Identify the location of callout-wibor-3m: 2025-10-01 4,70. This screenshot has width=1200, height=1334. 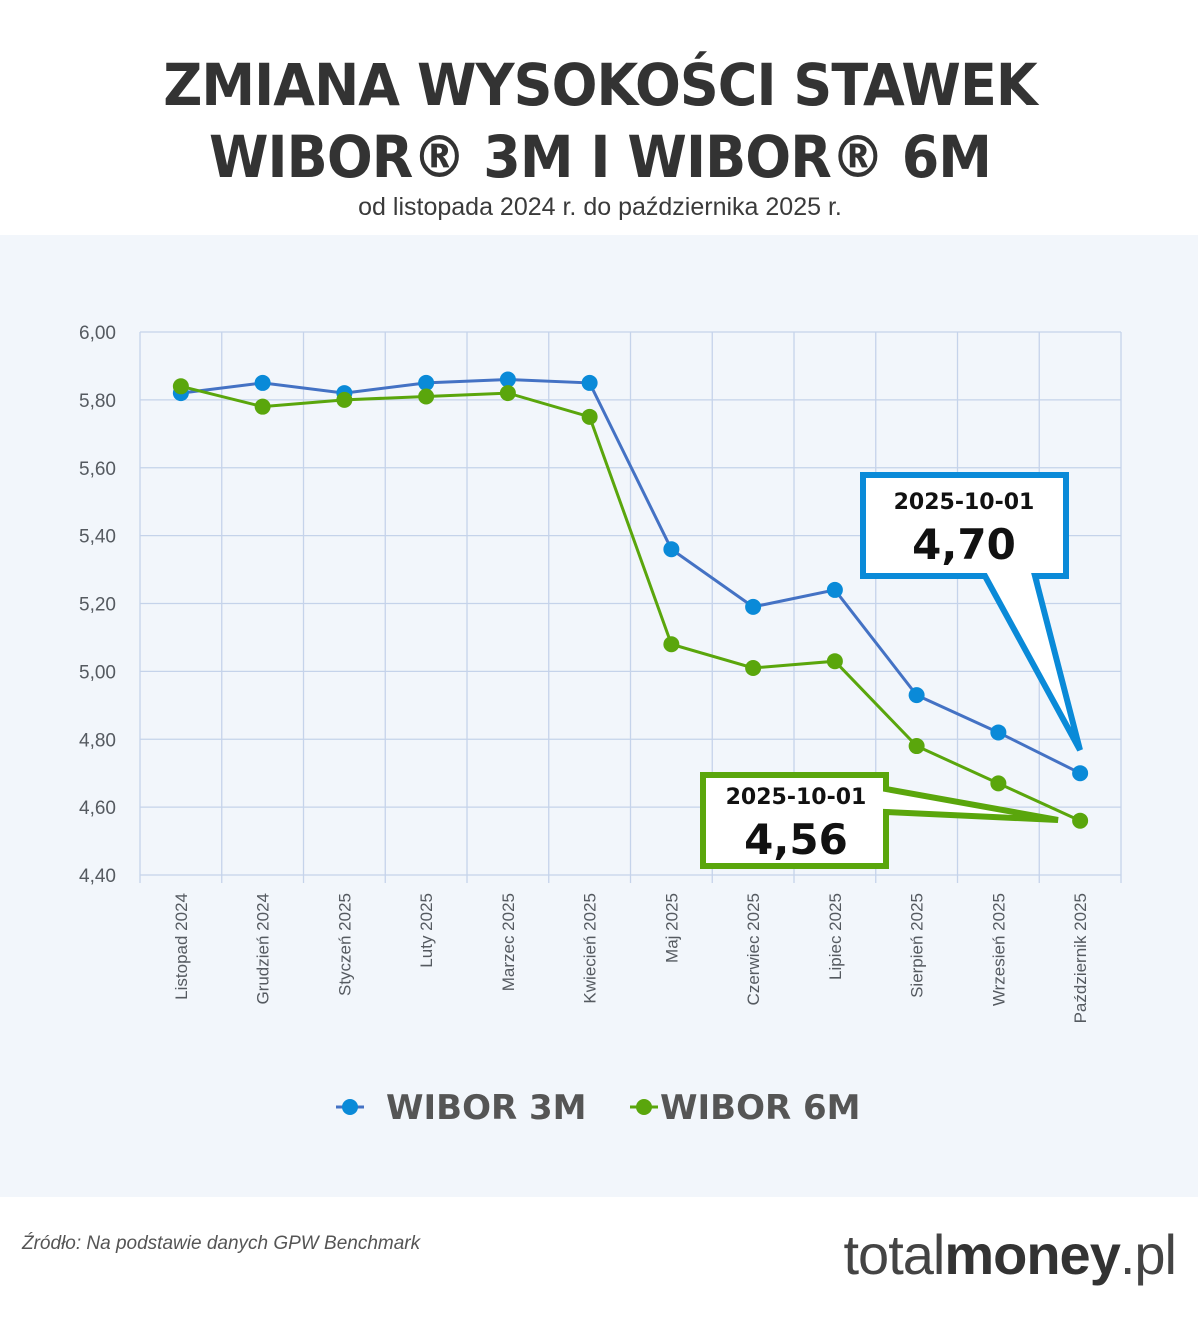
(971, 612).